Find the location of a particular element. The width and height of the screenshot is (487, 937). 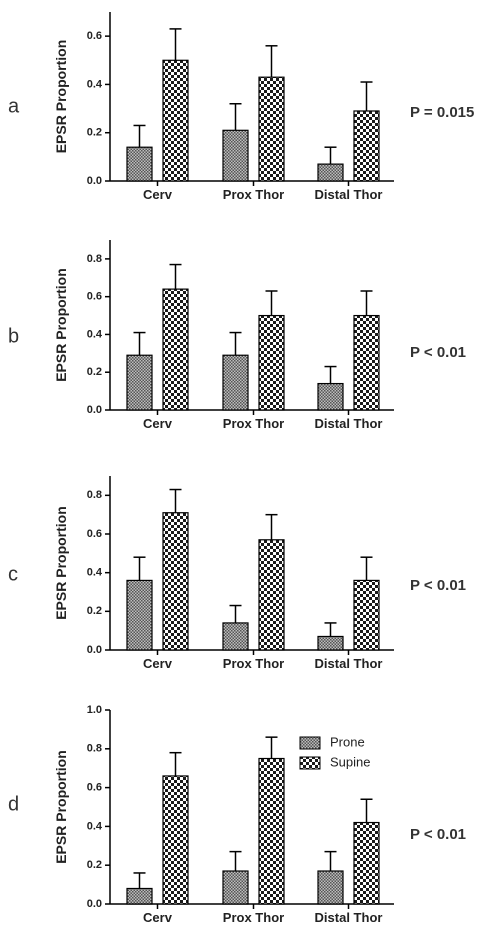

legend-label-prone: Prone is located at coordinates (347, 741).